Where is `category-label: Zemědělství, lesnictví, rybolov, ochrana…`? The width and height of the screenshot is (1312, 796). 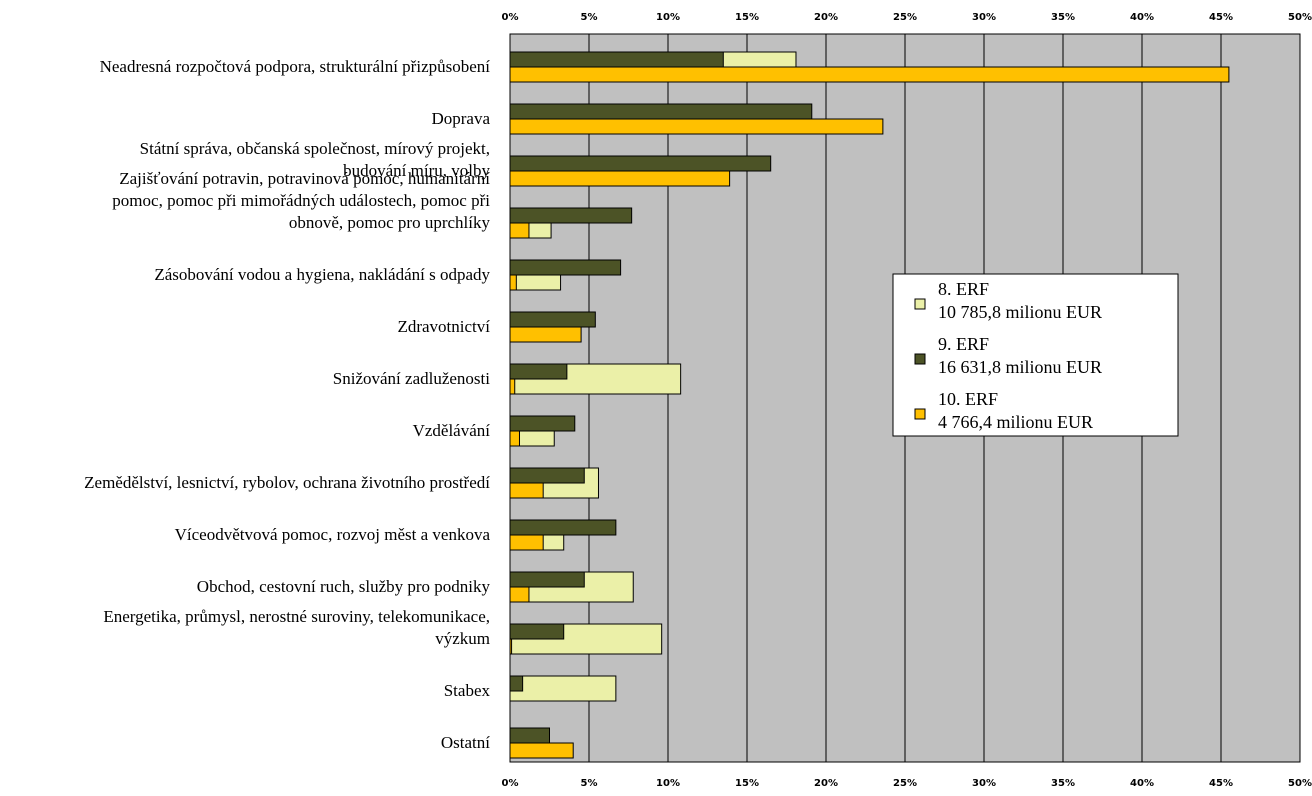 category-label: Zemědělství, lesnictví, rybolov, ochrana… is located at coordinates (287, 482).